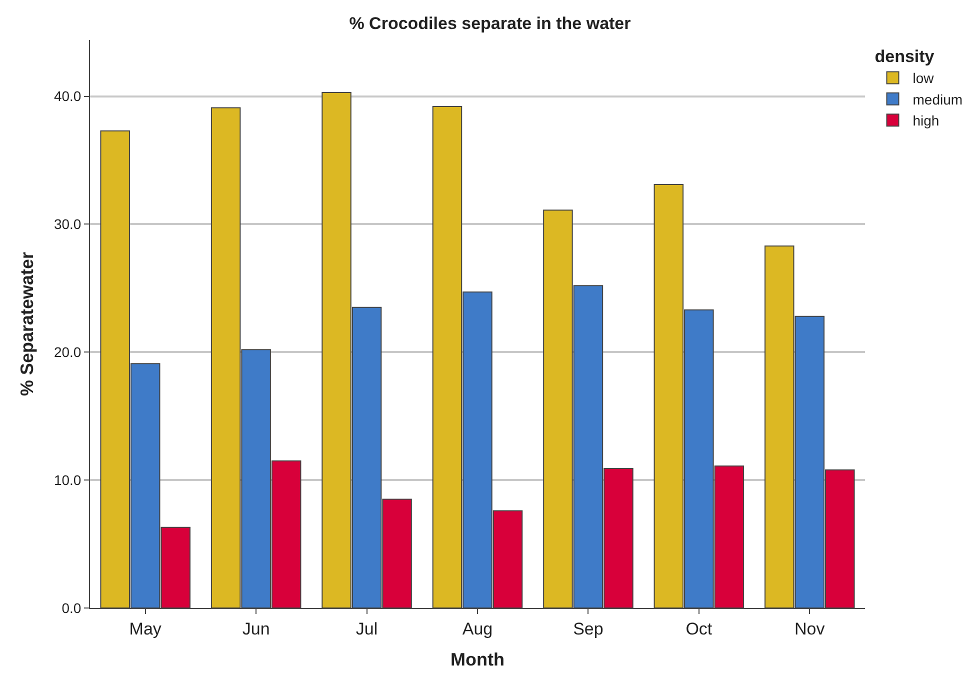 The width and height of the screenshot is (980, 688). What do you see at coordinates (68, 352) in the screenshot?
I see `y-tick-label: 20.0` at bounding box center [68, 352].